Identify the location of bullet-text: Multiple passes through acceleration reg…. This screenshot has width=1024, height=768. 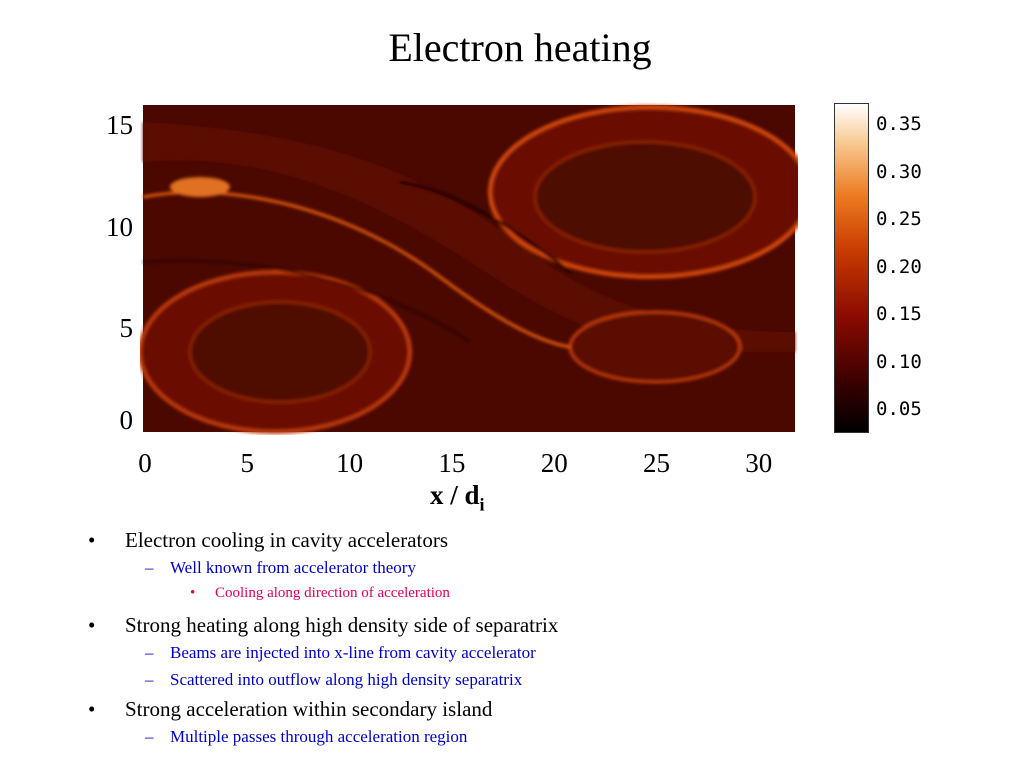
(319, 736).